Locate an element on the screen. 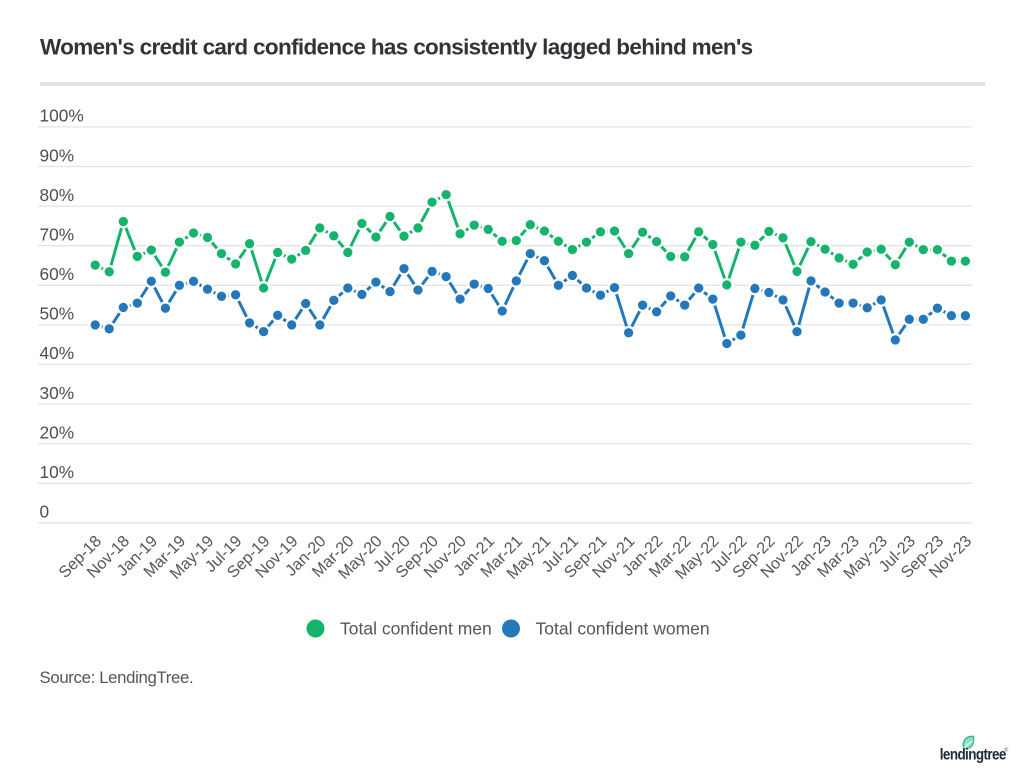 This screenshot has height=769, width=1024. svg-text: Source: LendingTree. is located at coordinates (117, 677).